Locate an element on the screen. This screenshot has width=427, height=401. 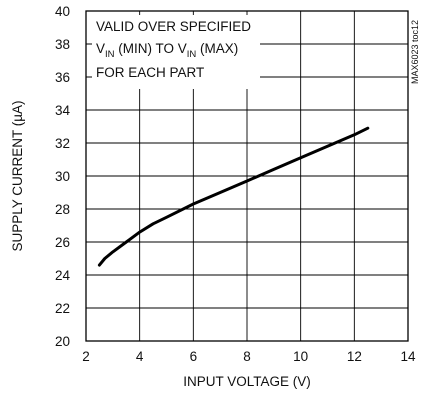
x-tick-label: 12 is located at coordinates (354, 356).